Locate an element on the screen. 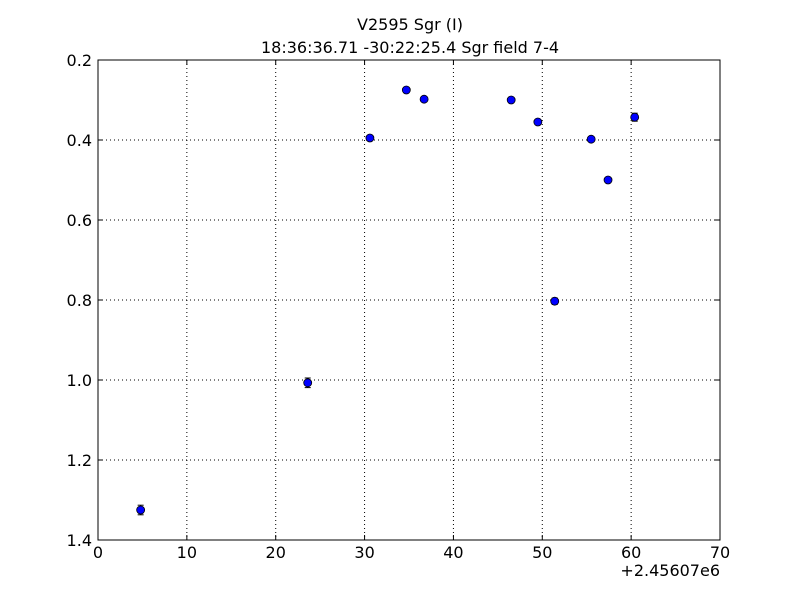 The image size is (800, 600). x-tick-label: 0 is located at coordinates (98, 552).